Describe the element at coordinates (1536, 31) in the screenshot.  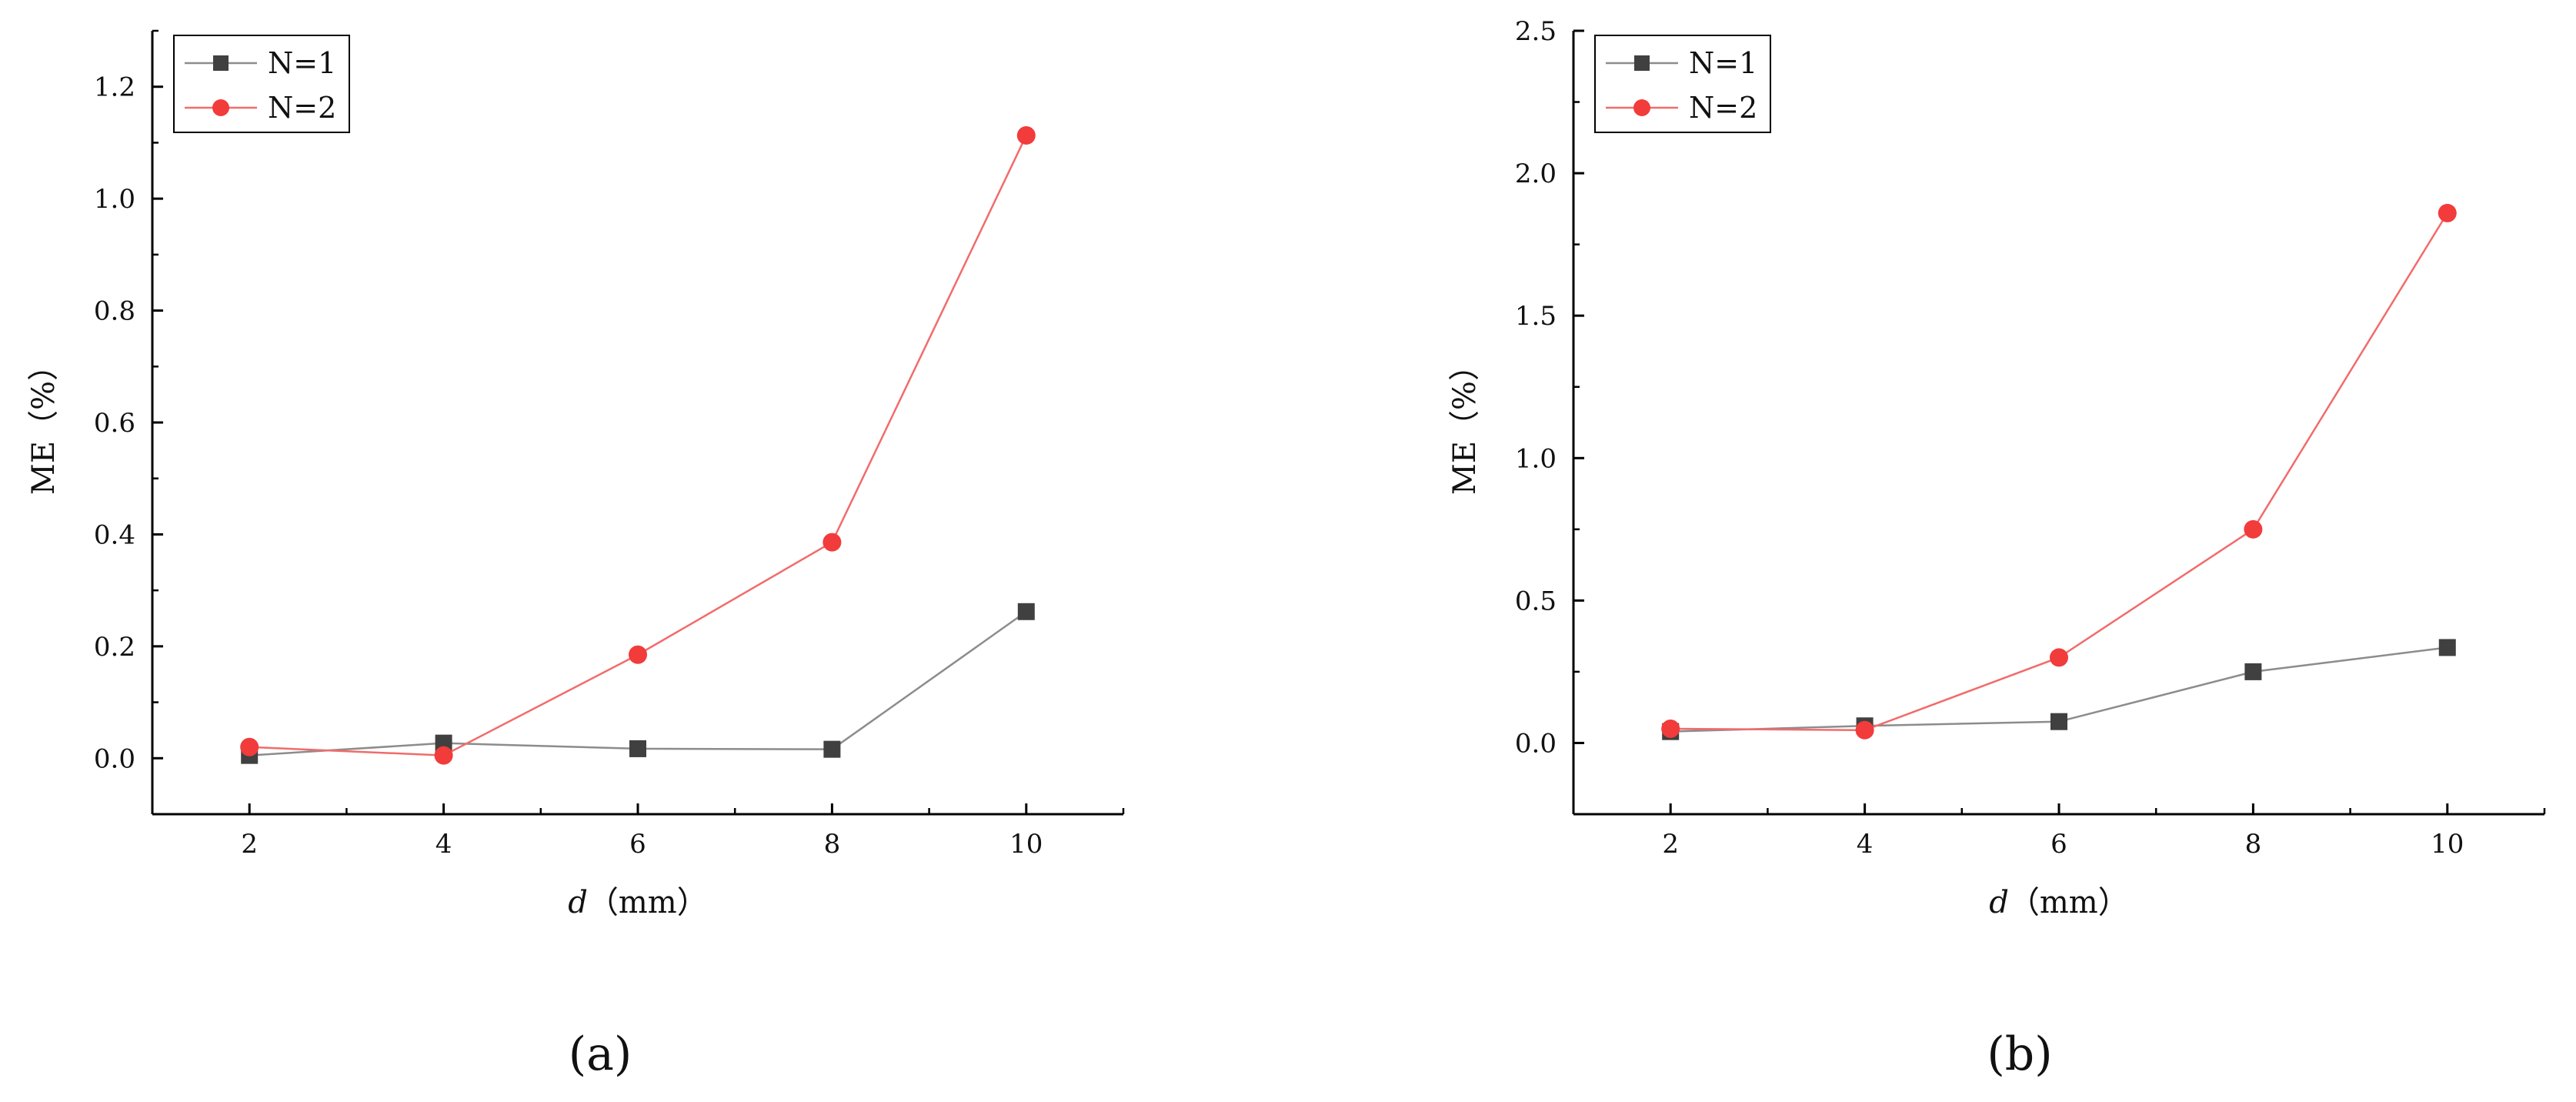
I see `y-tick-label: 2.5` at that location.